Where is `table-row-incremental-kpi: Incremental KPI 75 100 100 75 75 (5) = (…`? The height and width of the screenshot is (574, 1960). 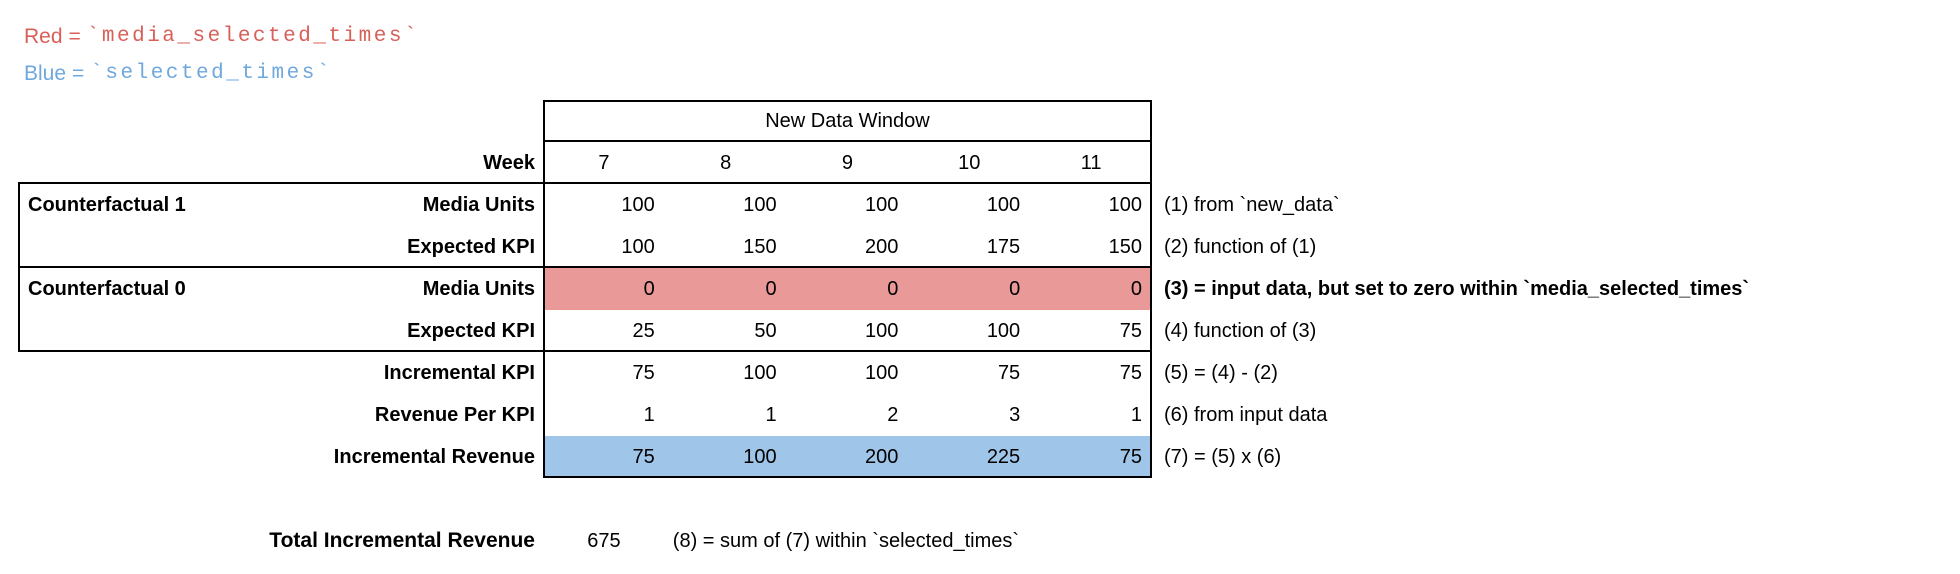 table-row-incremental-kpi: Incremental KPI 75 100 100 75 75 (5) = (… is located at coordinates (883, 373).